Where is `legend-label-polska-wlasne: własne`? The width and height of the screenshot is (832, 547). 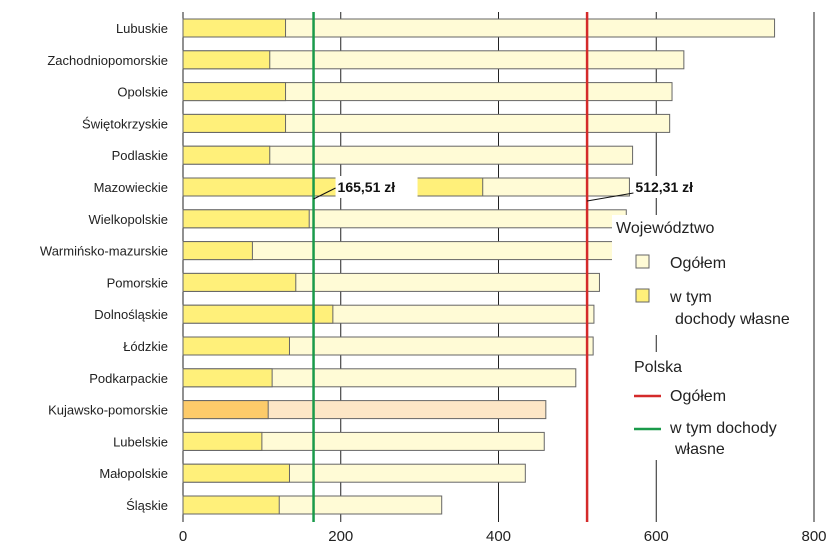 legend-label-polska-wlasne: własne is located at coordinates (699, 449).